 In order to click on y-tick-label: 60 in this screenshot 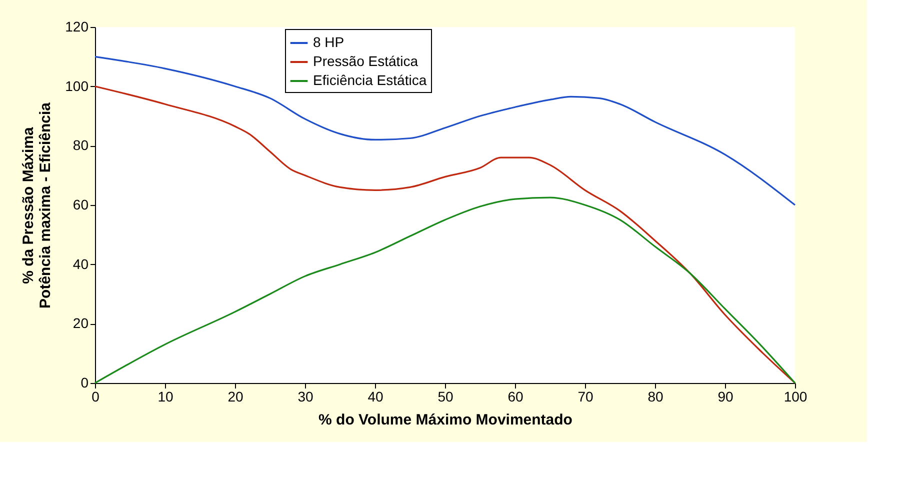, I will do `click(80, 204)`.